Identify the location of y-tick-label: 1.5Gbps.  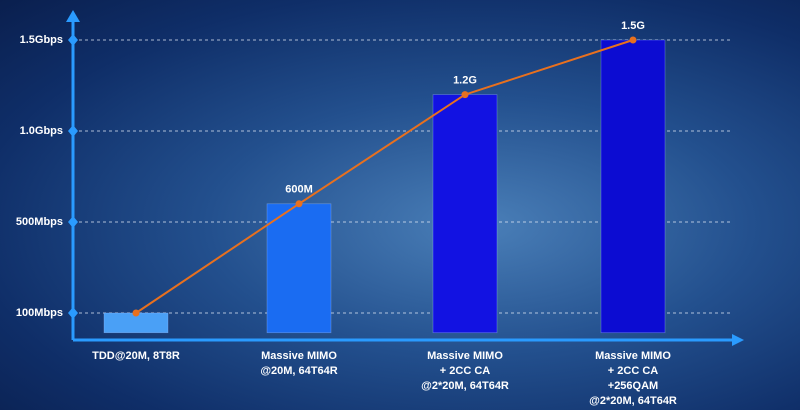
(41, 40).